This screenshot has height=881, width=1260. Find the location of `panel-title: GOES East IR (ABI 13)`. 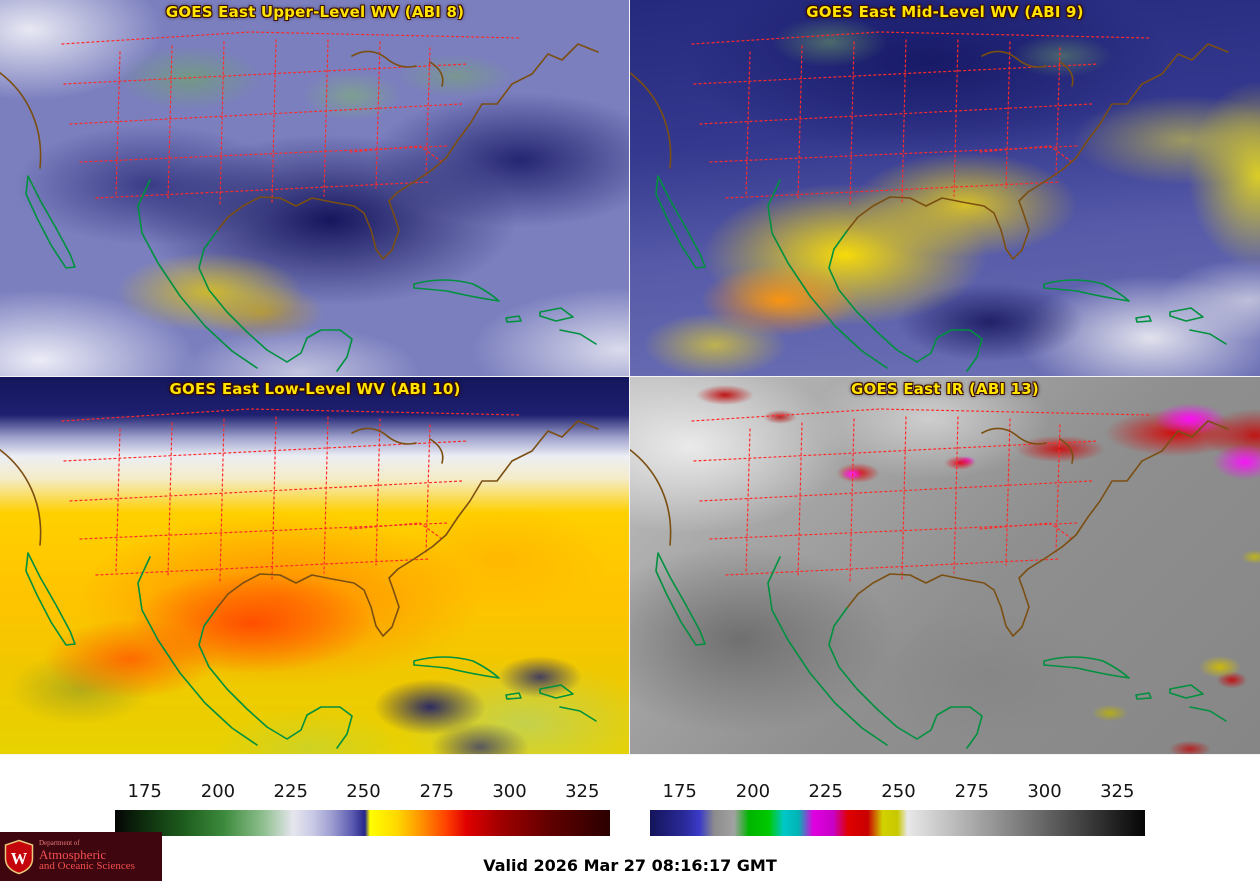

panel-title: GOES East IR (ABI 13) is located at coordinates (944, 389).